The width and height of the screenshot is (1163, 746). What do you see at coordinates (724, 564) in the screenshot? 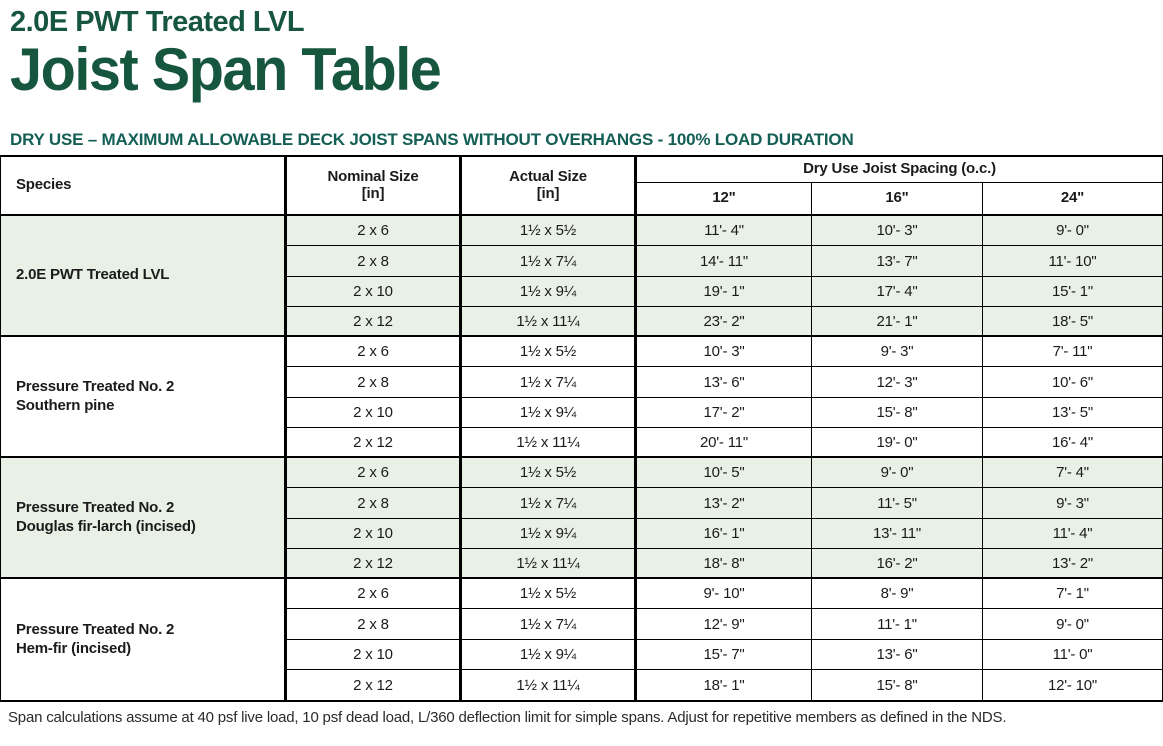
I see `span-cell: 18'- 8"` at bounding box center [724, 564].